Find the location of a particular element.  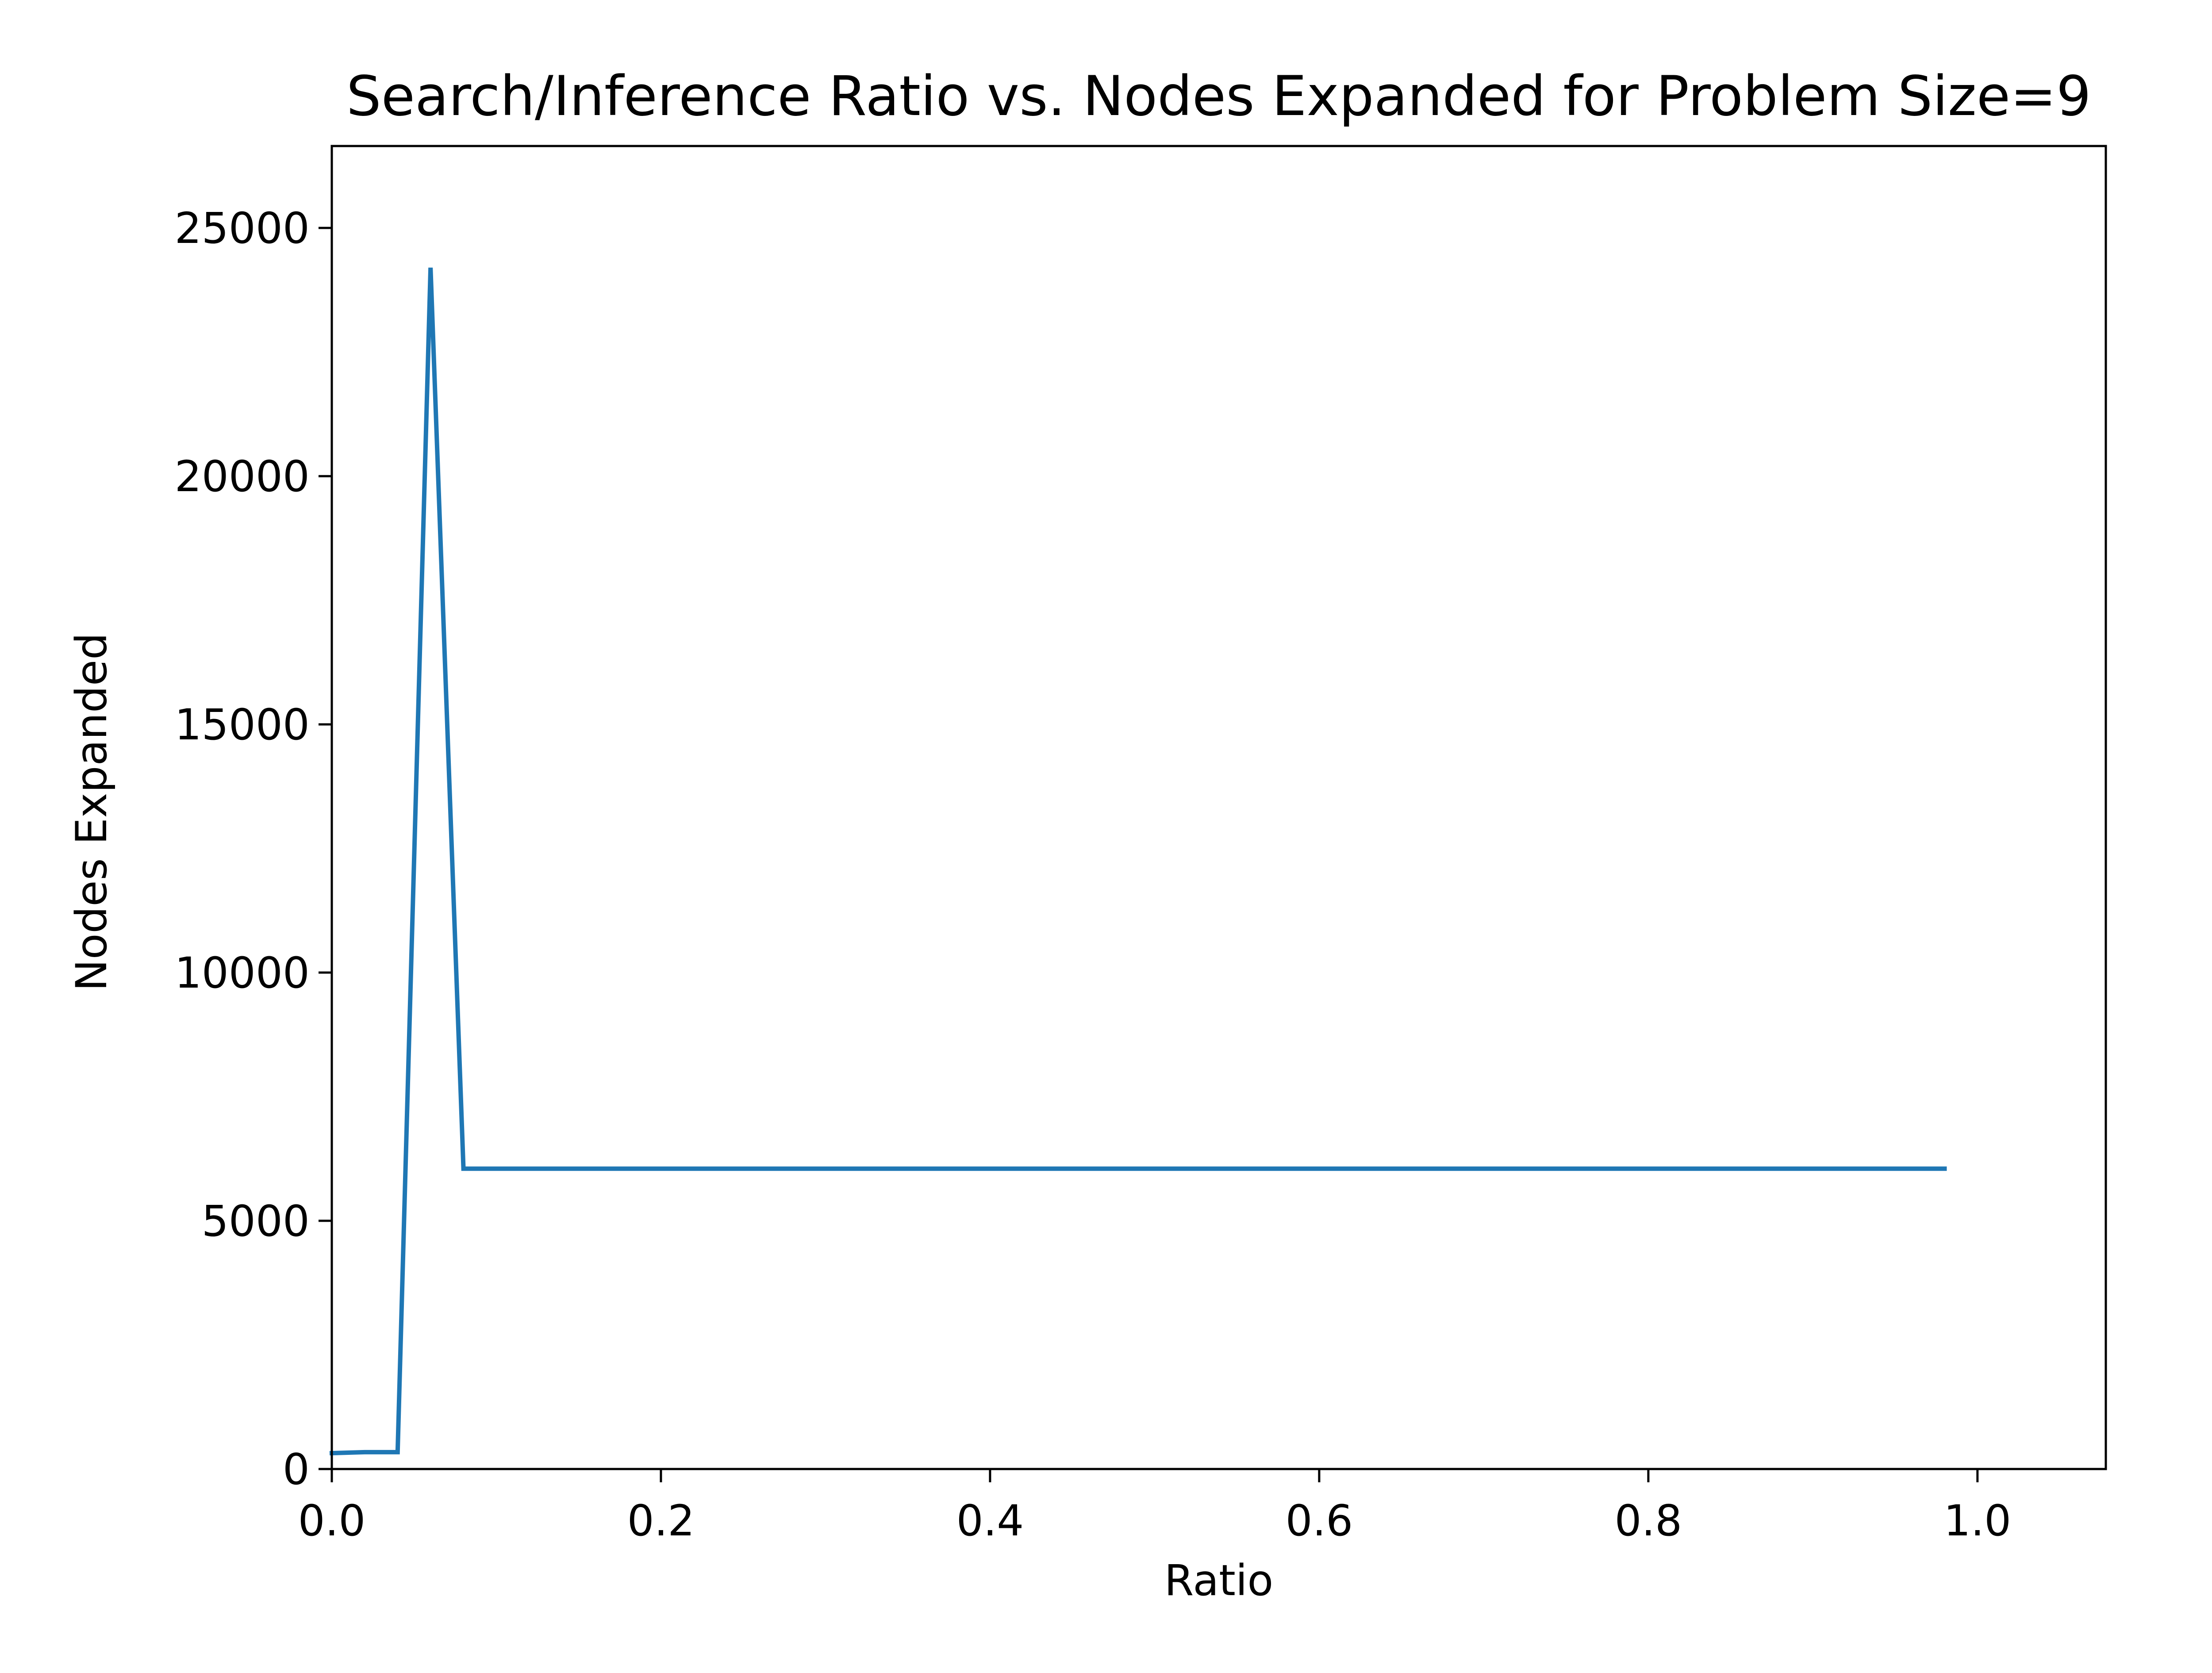

x-tick-label: 0.0 is located at coordinates (332, 1521).